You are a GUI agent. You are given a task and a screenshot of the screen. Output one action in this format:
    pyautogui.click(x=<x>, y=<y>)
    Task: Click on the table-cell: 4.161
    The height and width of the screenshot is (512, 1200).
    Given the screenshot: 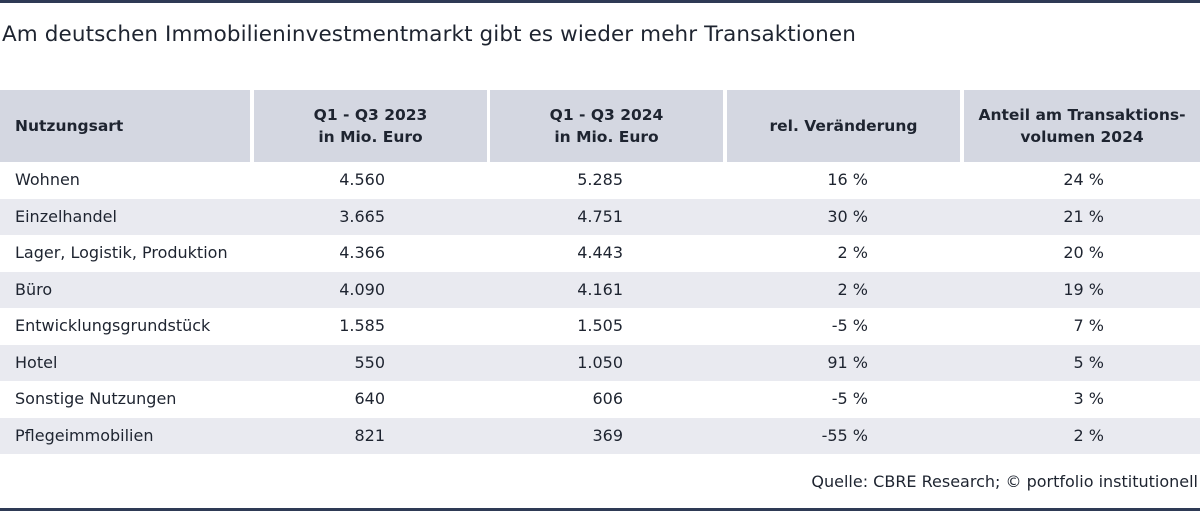 What is the action you would take?
    pyautogui.click(x=600, y=289)
    